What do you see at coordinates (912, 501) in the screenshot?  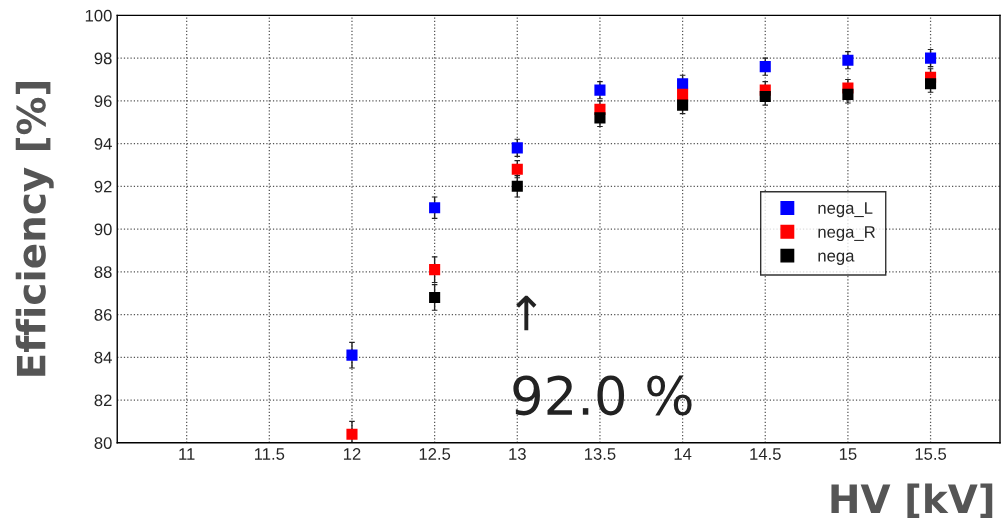 I see `x-axis-title: HV [kV]` at bounding box center [912, 501].